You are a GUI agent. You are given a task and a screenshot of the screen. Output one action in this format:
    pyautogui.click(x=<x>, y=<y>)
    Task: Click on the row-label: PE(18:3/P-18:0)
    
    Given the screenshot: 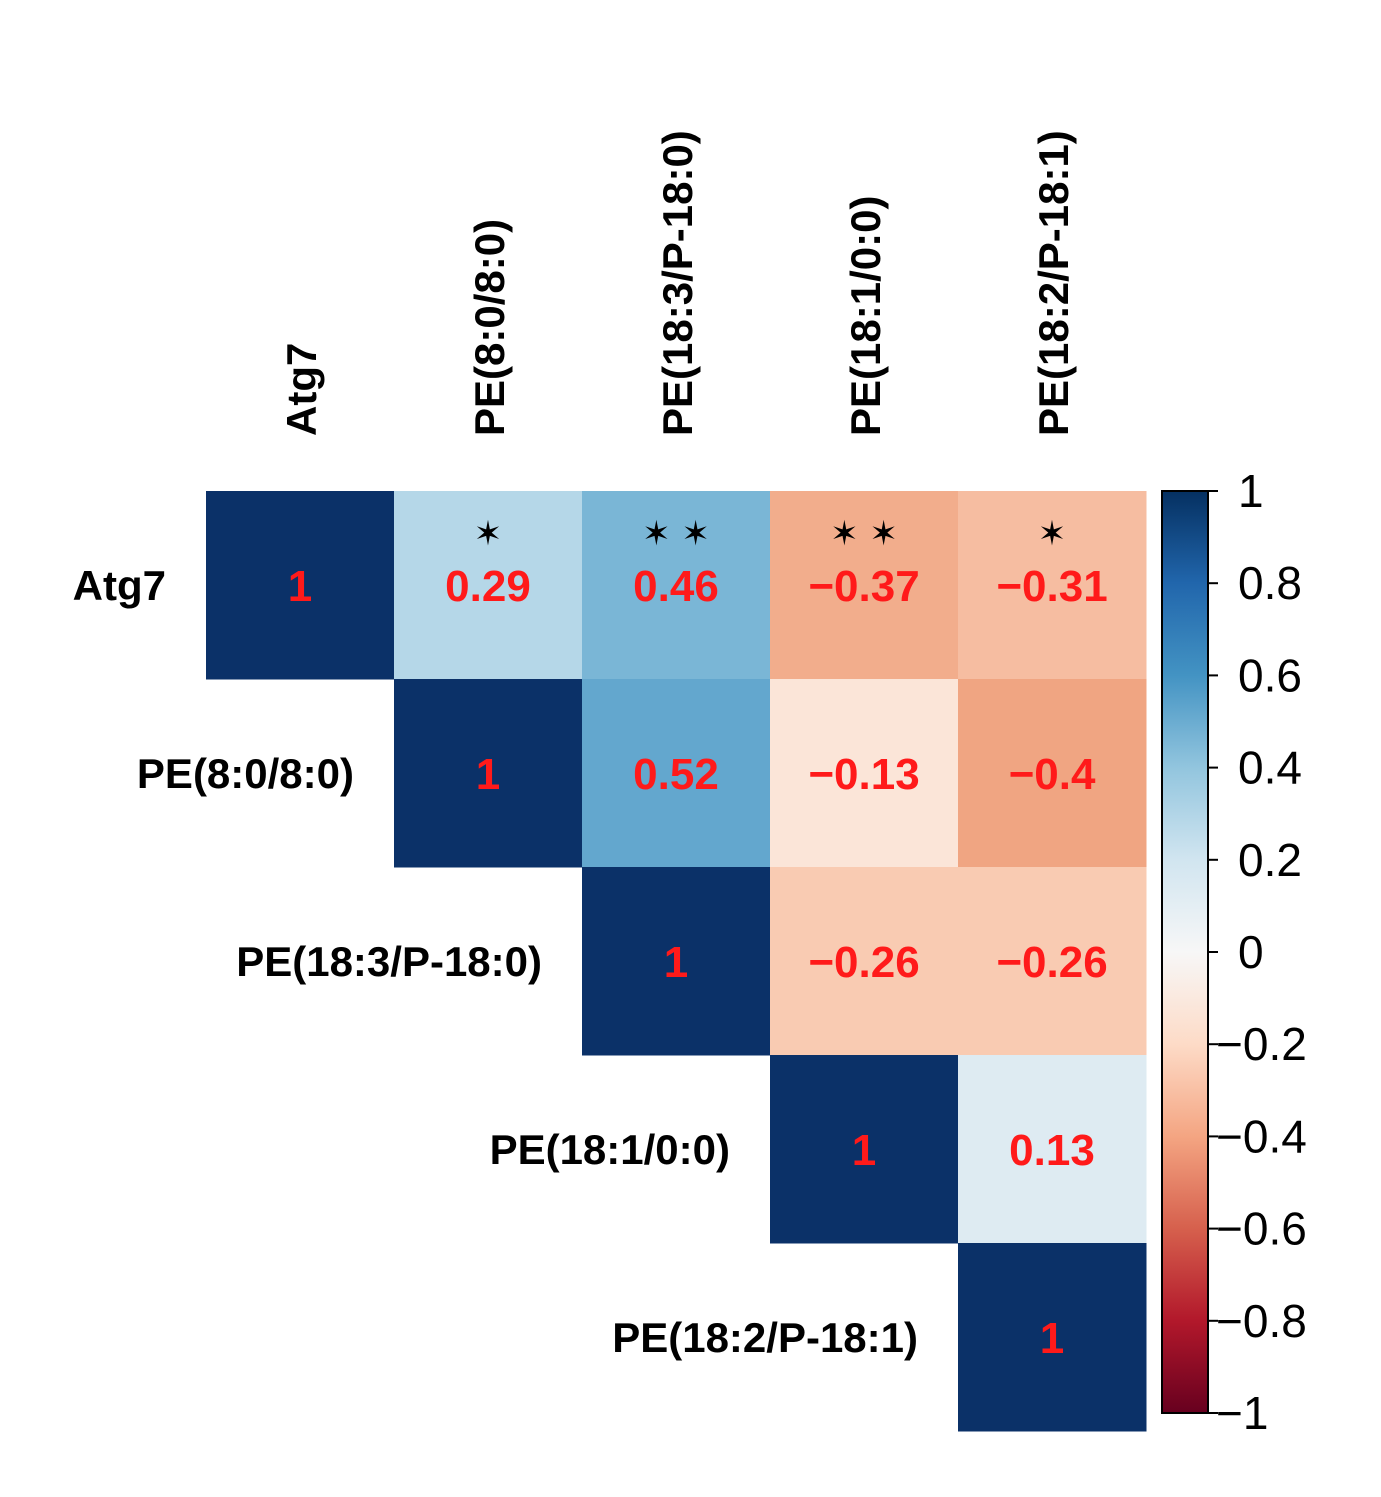 What is the action you would take?
    pyautogui.click(x=389, y=961)
    